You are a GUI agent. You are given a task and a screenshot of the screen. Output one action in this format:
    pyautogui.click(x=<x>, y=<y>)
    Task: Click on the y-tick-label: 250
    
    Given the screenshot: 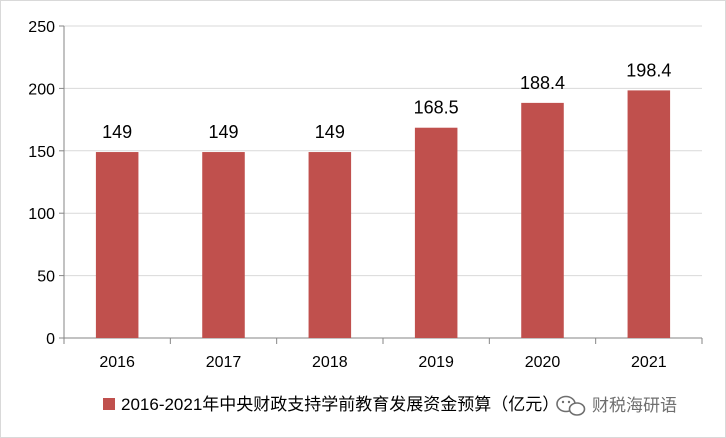 What is the action you would take?
    pyautogui.click(x=41, y=27)
    